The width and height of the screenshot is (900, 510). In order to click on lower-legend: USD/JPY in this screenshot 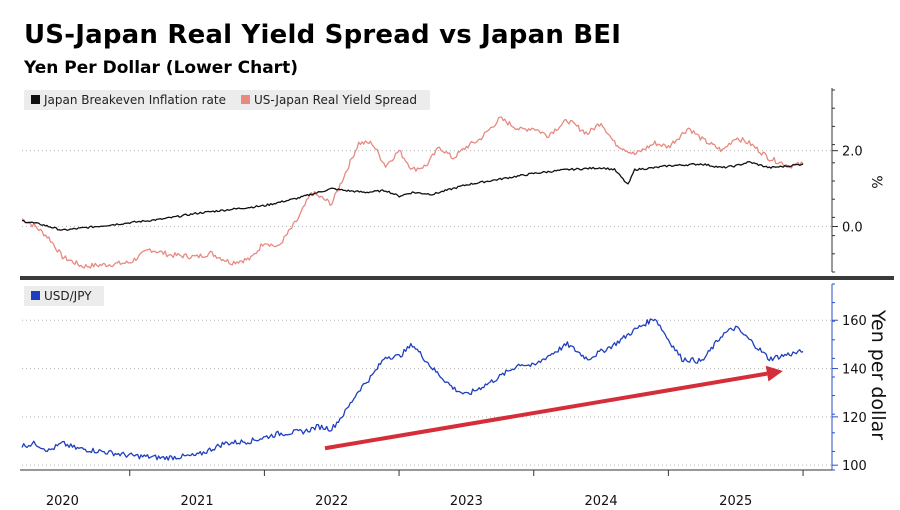, I will do `click(64, 296)`.